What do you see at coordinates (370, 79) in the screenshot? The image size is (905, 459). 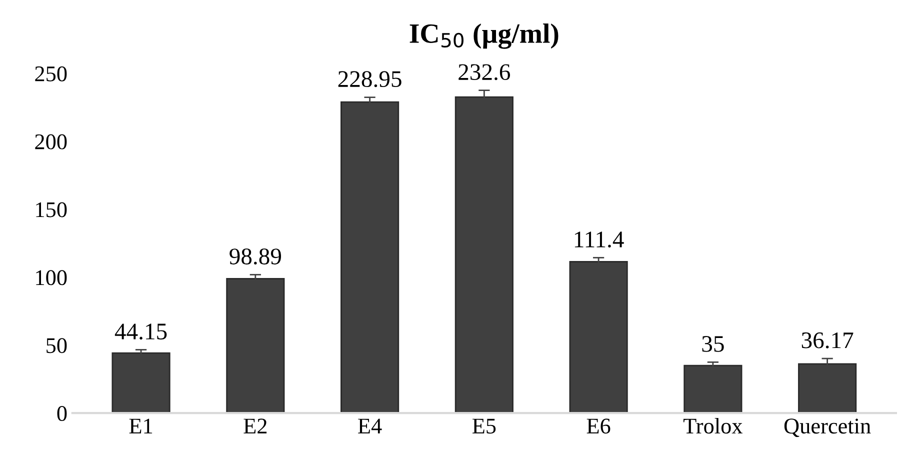 I see `data-label: 228.95` at bounding box center [370, 79].